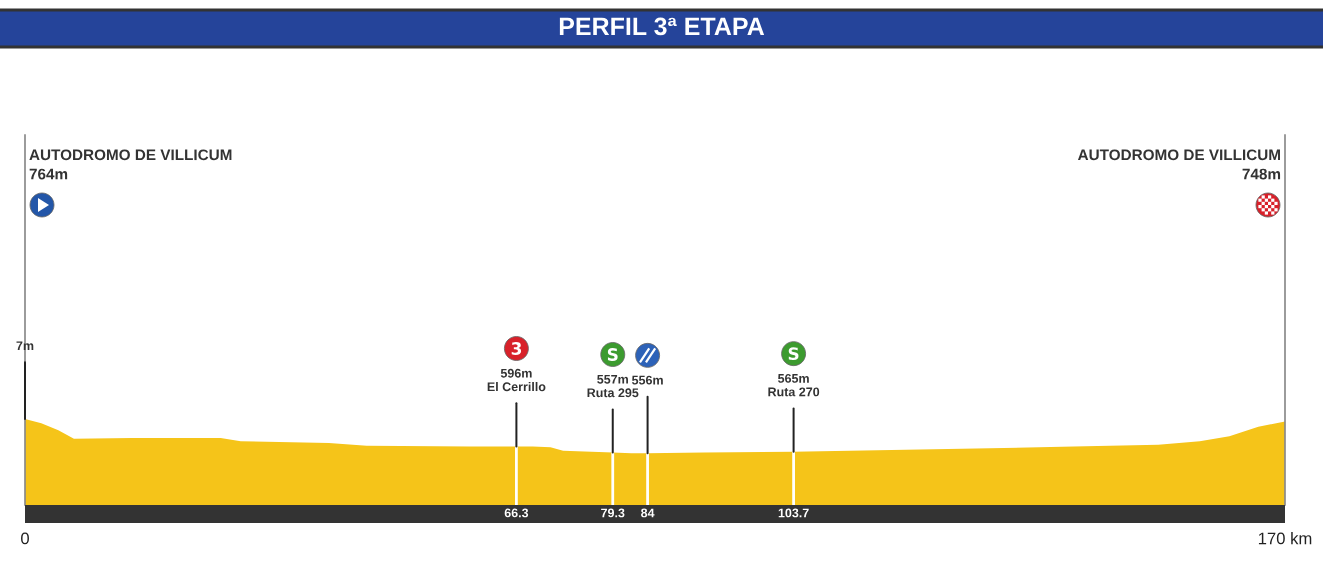 The height and width of the screenshot is (563, 1323). I want to click on text: AUTODROMO DE VILLICUM 748m, so click(1179, 164).